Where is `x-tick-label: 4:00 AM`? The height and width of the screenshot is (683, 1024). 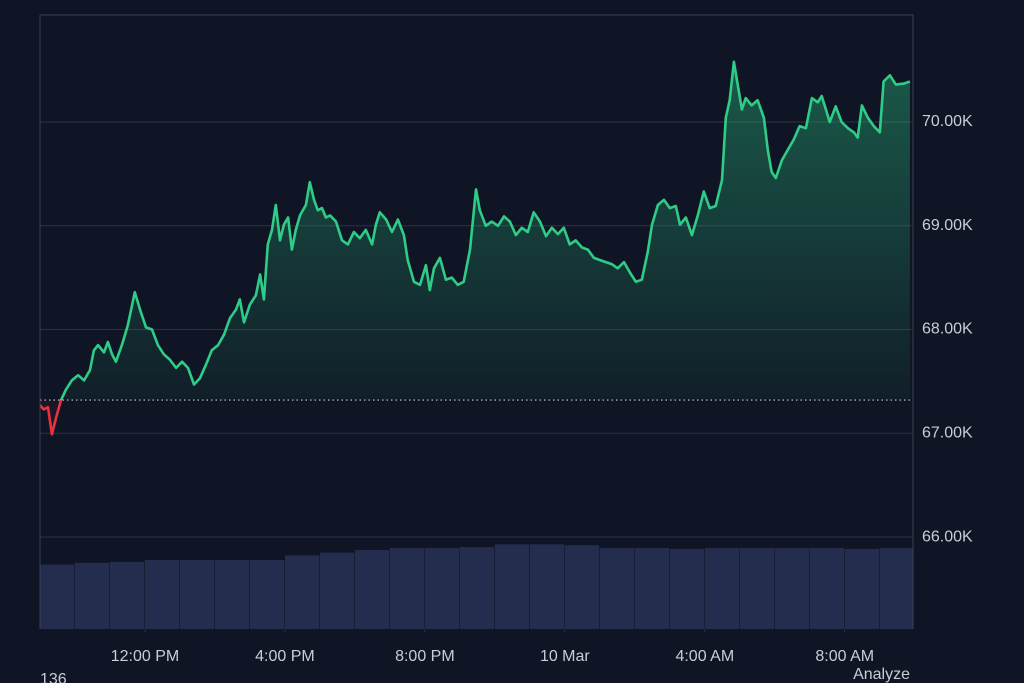 x-tick-label: 4:00 AM is located at coordinates (704, 656).